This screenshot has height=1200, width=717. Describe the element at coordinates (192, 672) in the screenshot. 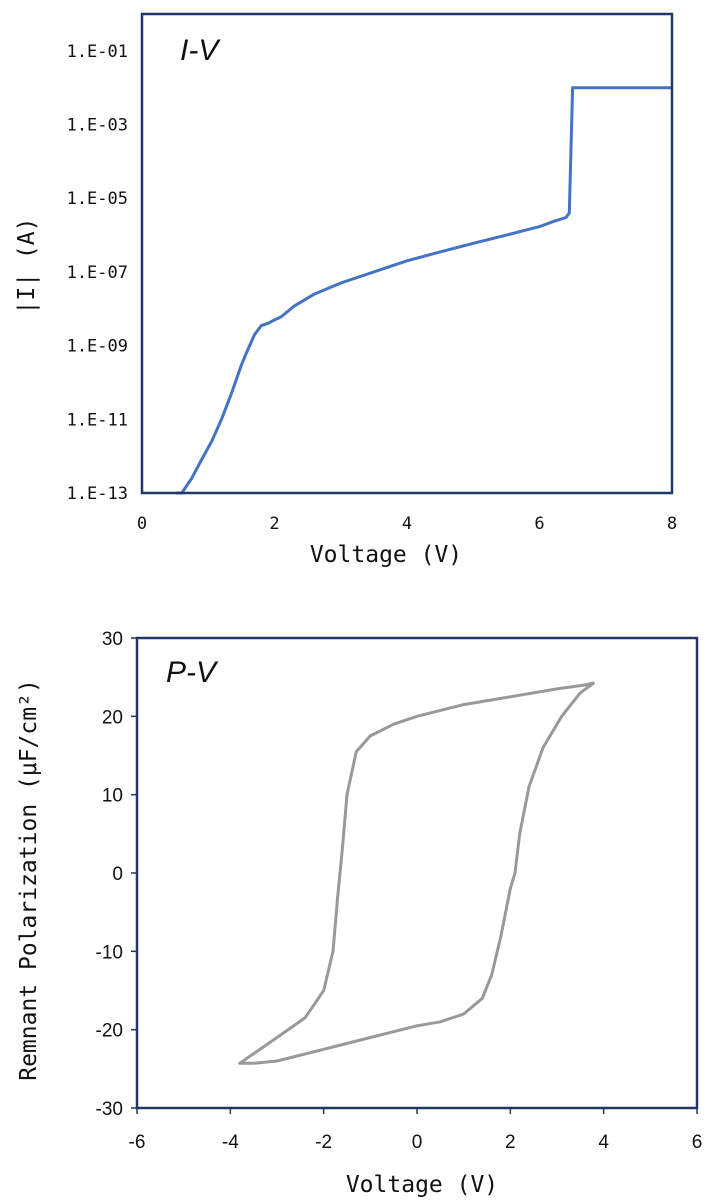

I see `pv-panel-label: P-V` at that location.